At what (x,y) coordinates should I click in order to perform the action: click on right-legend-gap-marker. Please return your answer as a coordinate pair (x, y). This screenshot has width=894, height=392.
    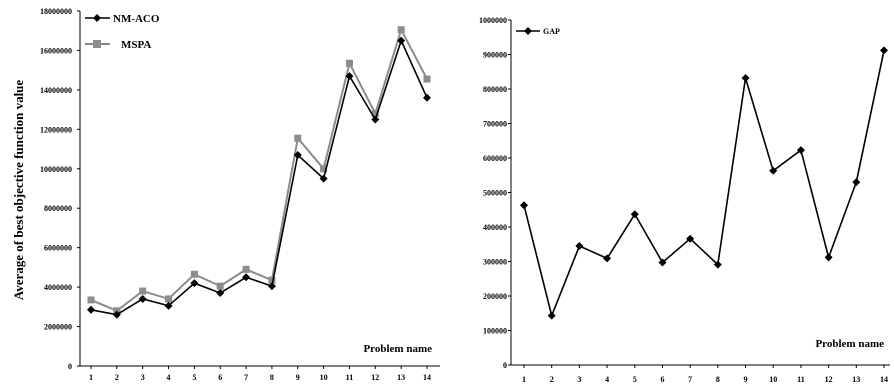
    Looking at the image, I should click on (528, 31).